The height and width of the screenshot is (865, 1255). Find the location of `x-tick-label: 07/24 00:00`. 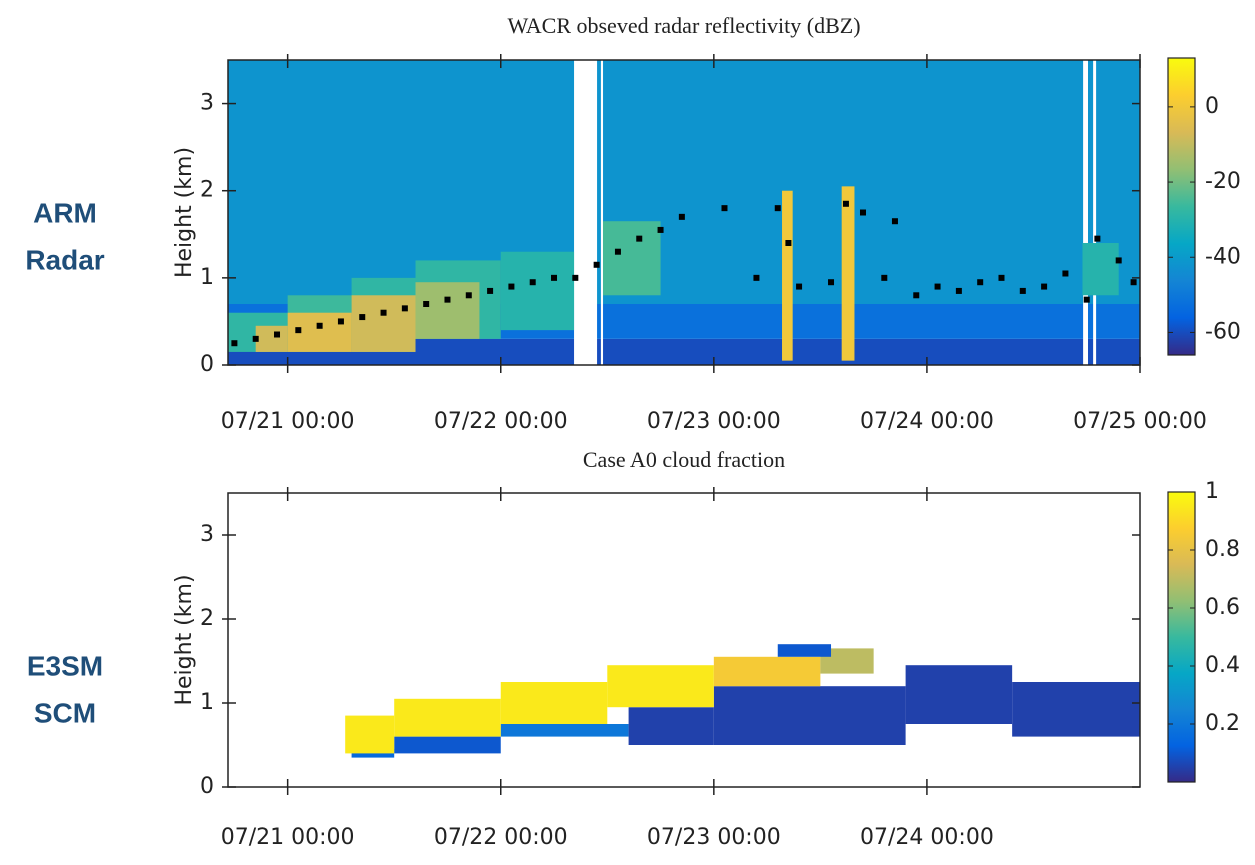

x-tick-label: 07/24 00:00 is located at coordinates (927, 837).